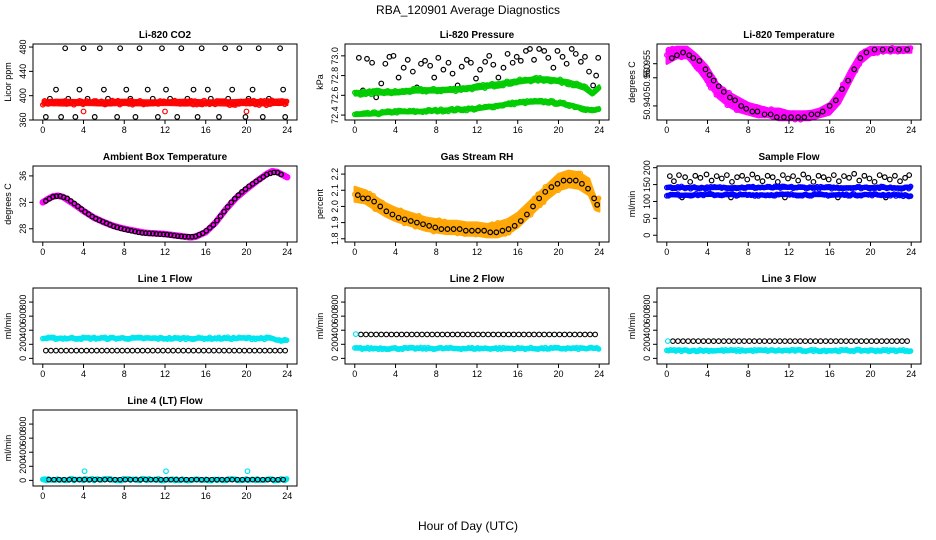 The height and width of the screenshot is (540, 936). Describe the element at coordinates (477, 35) in the screenshot. I see `panel-title: Li-820 Pressure` at that location.